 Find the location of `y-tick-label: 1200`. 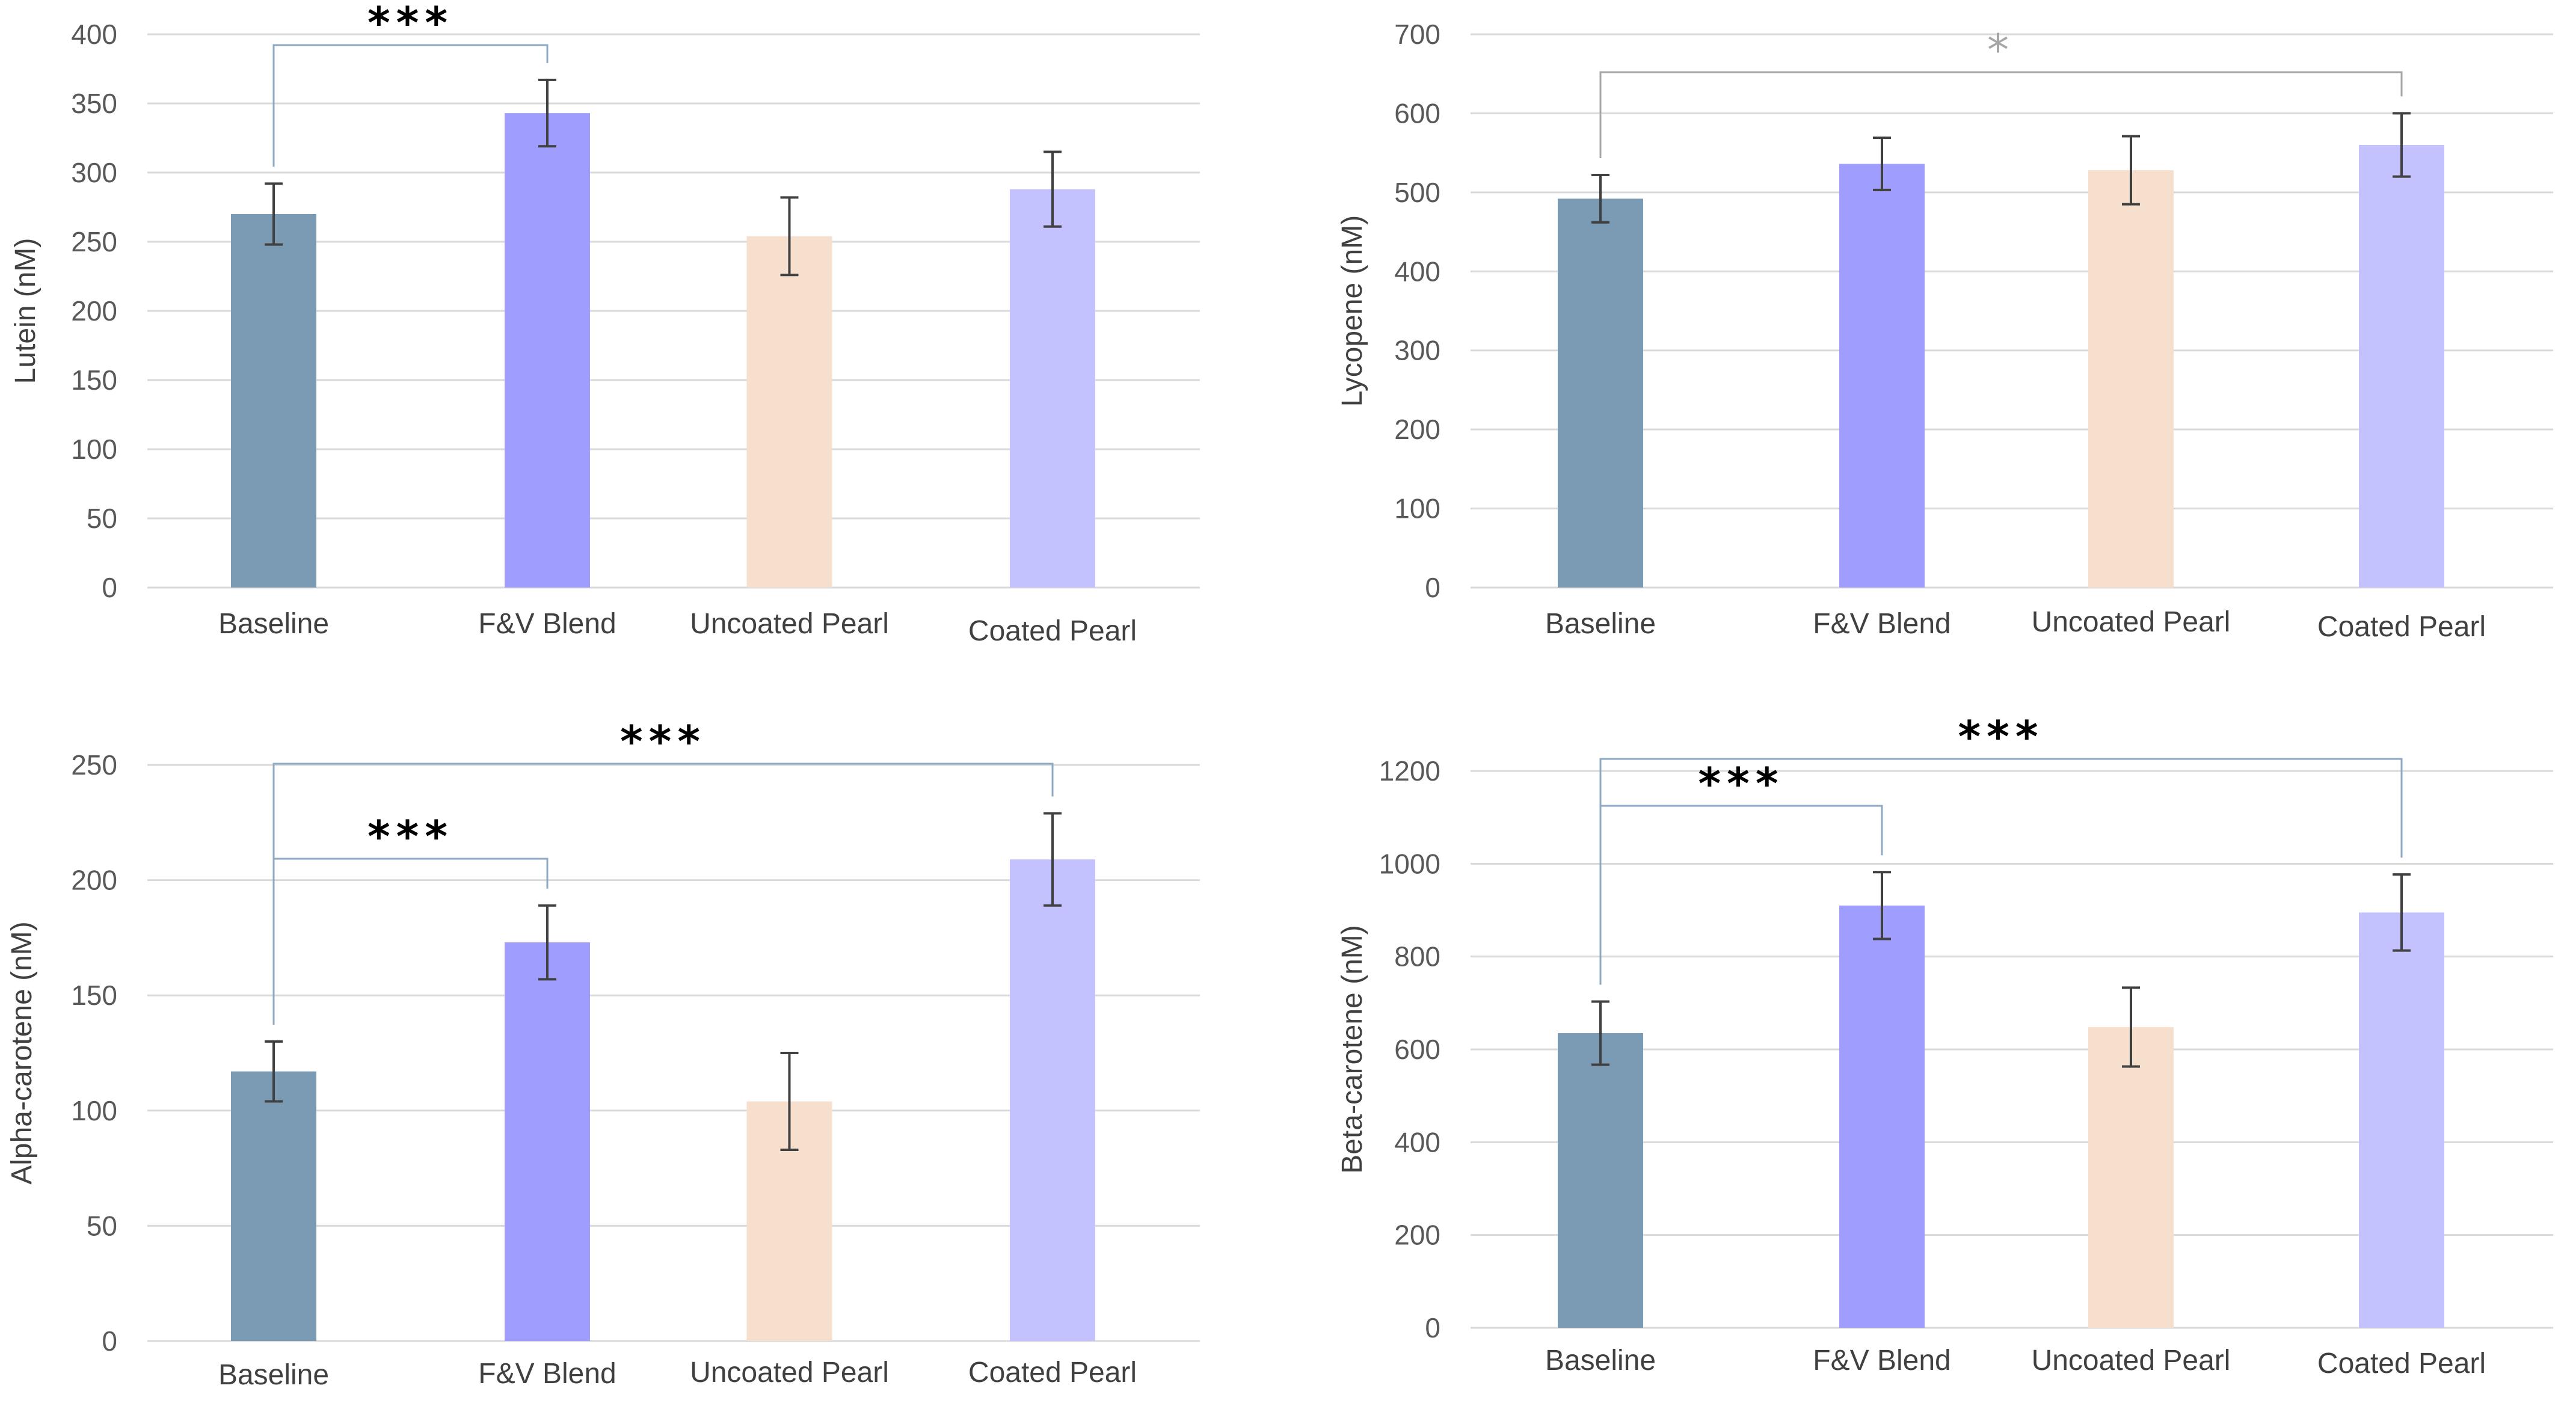

y-tick-label: 1200 is located at coordinates (1409, 771).